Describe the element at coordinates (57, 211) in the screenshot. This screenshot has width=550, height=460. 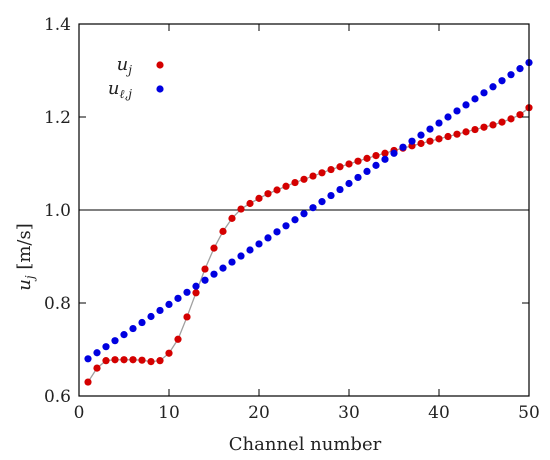
I see `y-tick-label-2: 1.0` at that location.